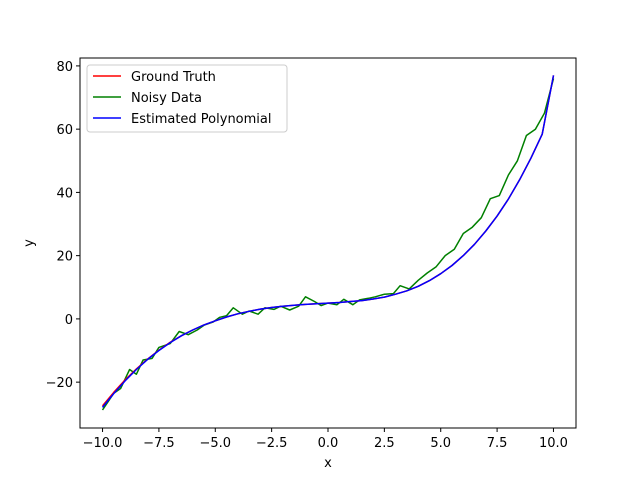 The image size is (640, 480). Describe the element at coordinates (440, 443) in the screenshot. I see `x-tick-label: 5.0` at that location.